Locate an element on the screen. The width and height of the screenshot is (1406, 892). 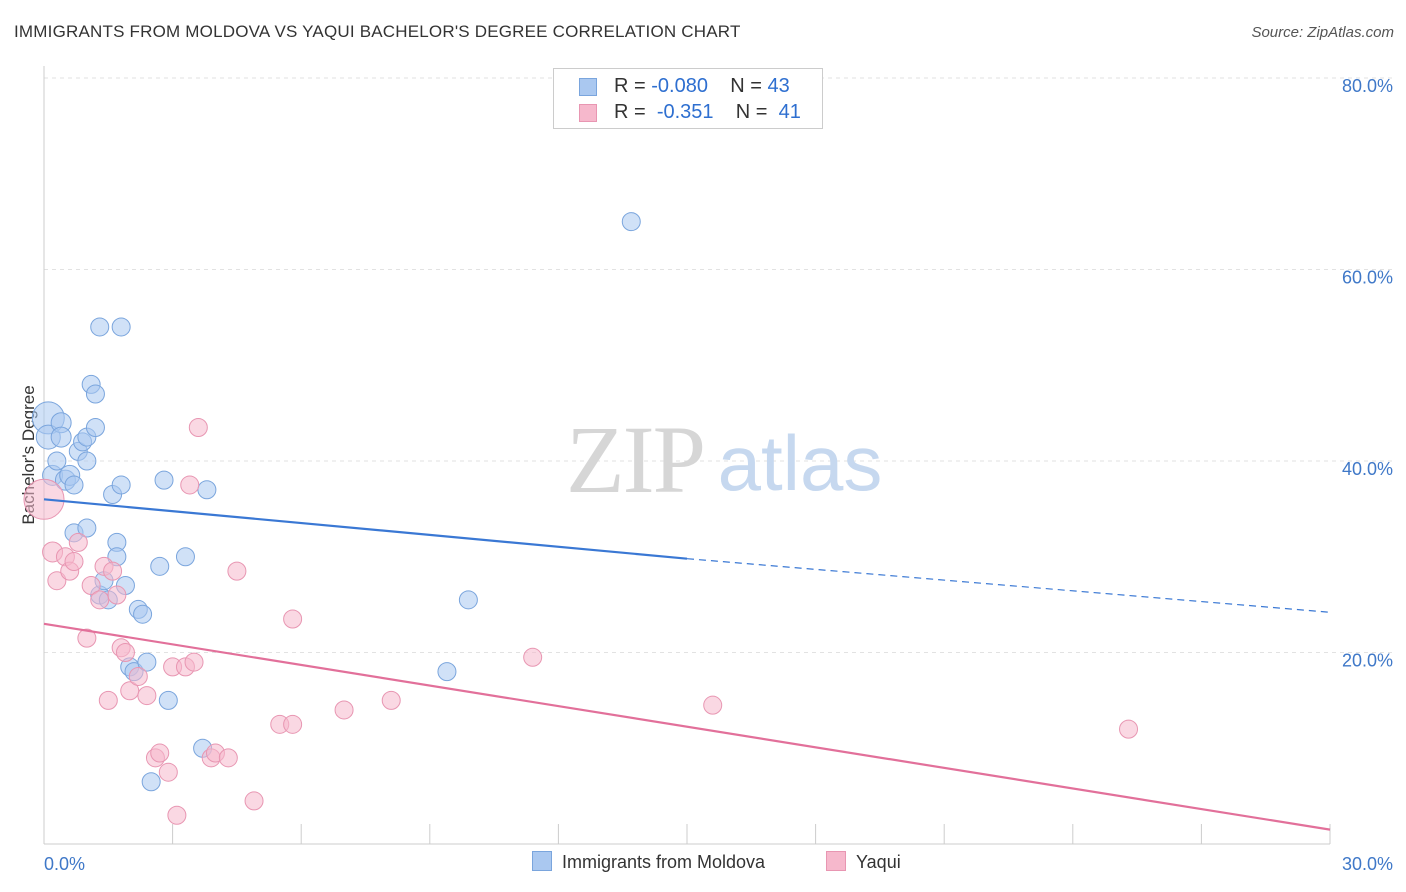
source-label: Source: ZipAtlas.com is located at coordinates (1322, 32).